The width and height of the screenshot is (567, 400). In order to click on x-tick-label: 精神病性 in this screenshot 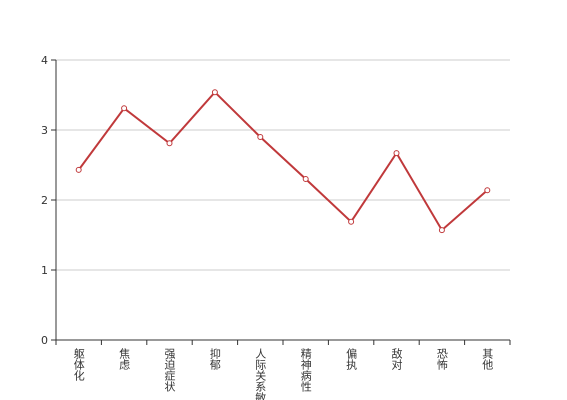, I will do `click(305, 370)`.